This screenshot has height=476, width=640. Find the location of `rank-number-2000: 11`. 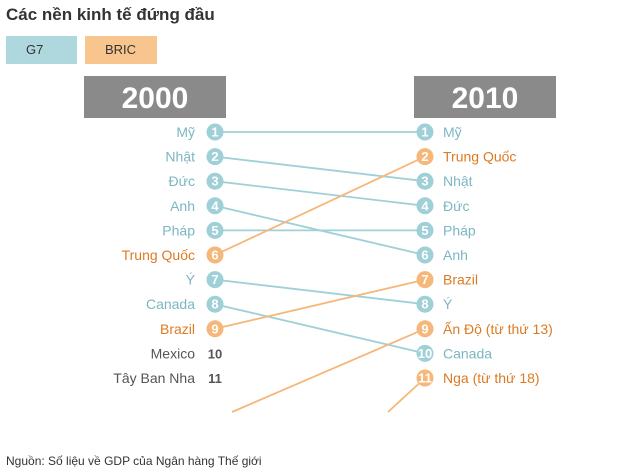

rank-number-2000: 11 is located at coordinates (215, 378).